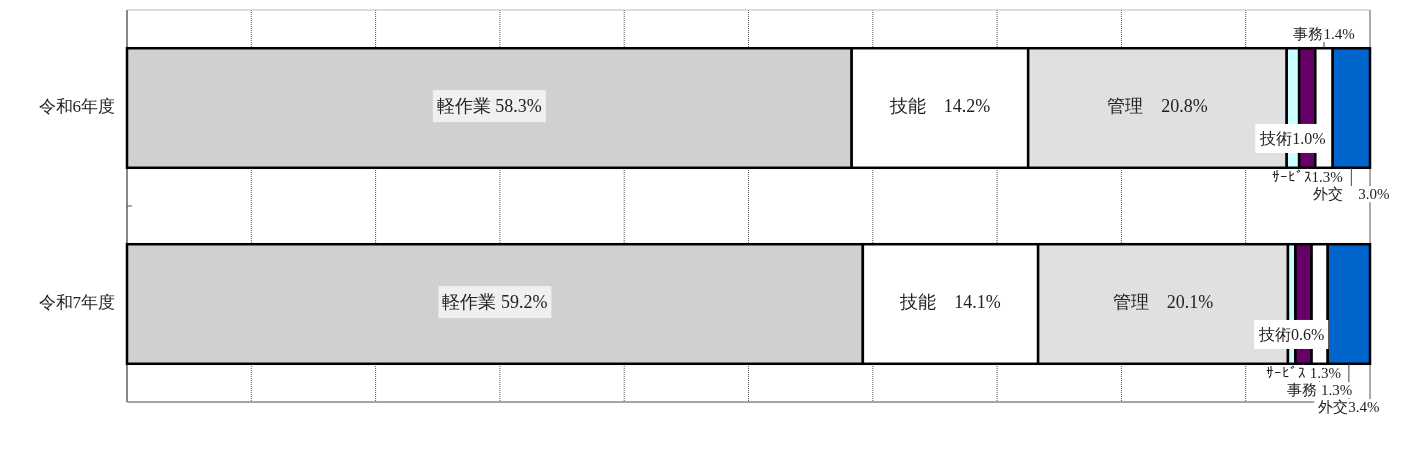  I want to click on data-label: 軽作業 58.3%, so click(489, 106).